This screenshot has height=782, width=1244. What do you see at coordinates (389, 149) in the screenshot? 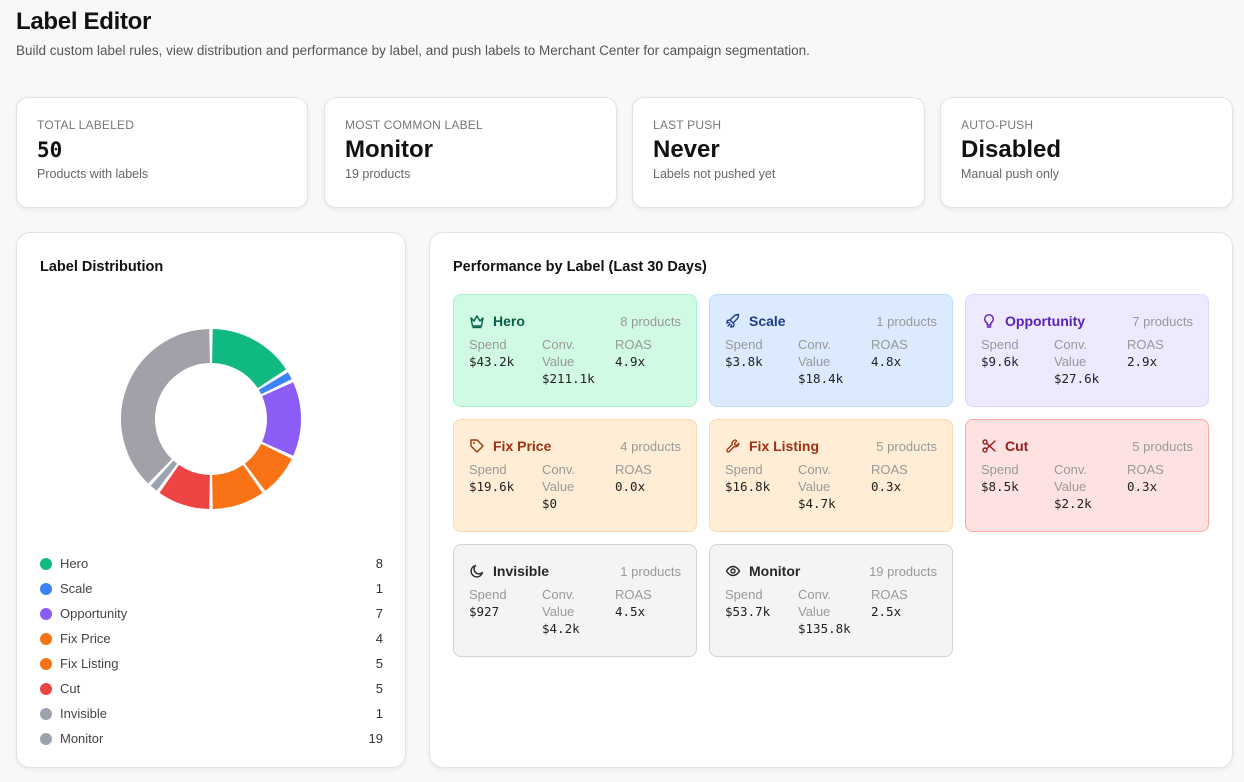
I see `stat-value: Monitor` at bounding box center [389, 149].